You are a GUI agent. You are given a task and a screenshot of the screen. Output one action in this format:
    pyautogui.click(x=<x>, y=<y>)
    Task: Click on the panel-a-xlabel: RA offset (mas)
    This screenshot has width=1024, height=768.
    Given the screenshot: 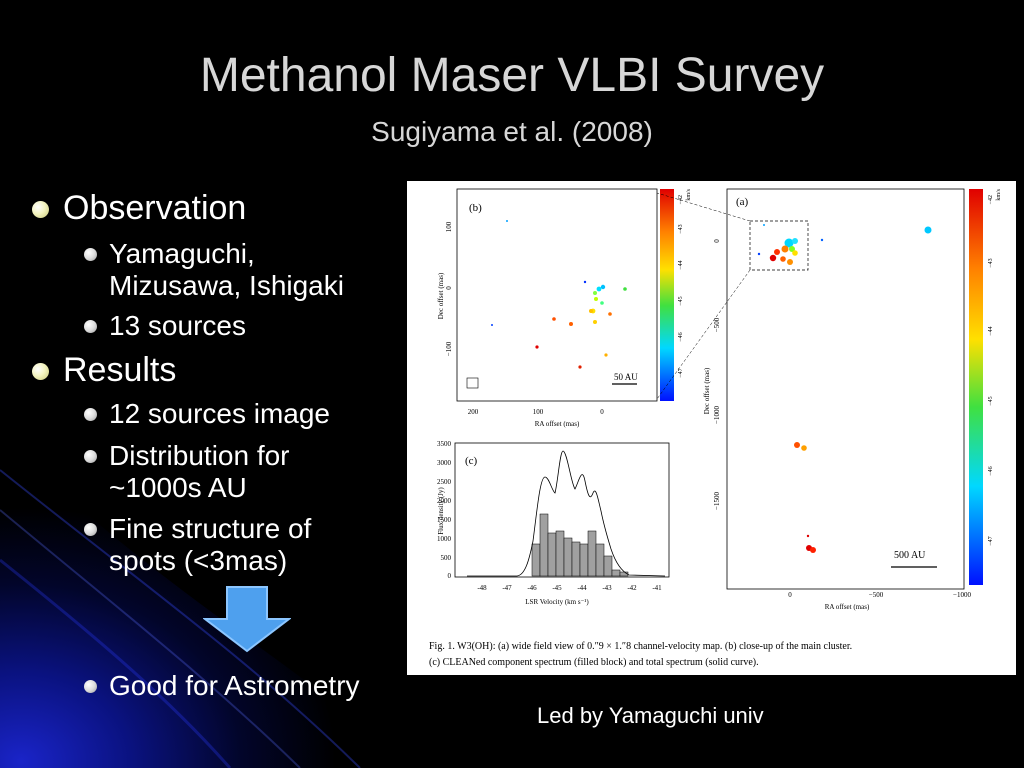 What is the action you would take?
    pyautogui.click(x=847, y=607)
    